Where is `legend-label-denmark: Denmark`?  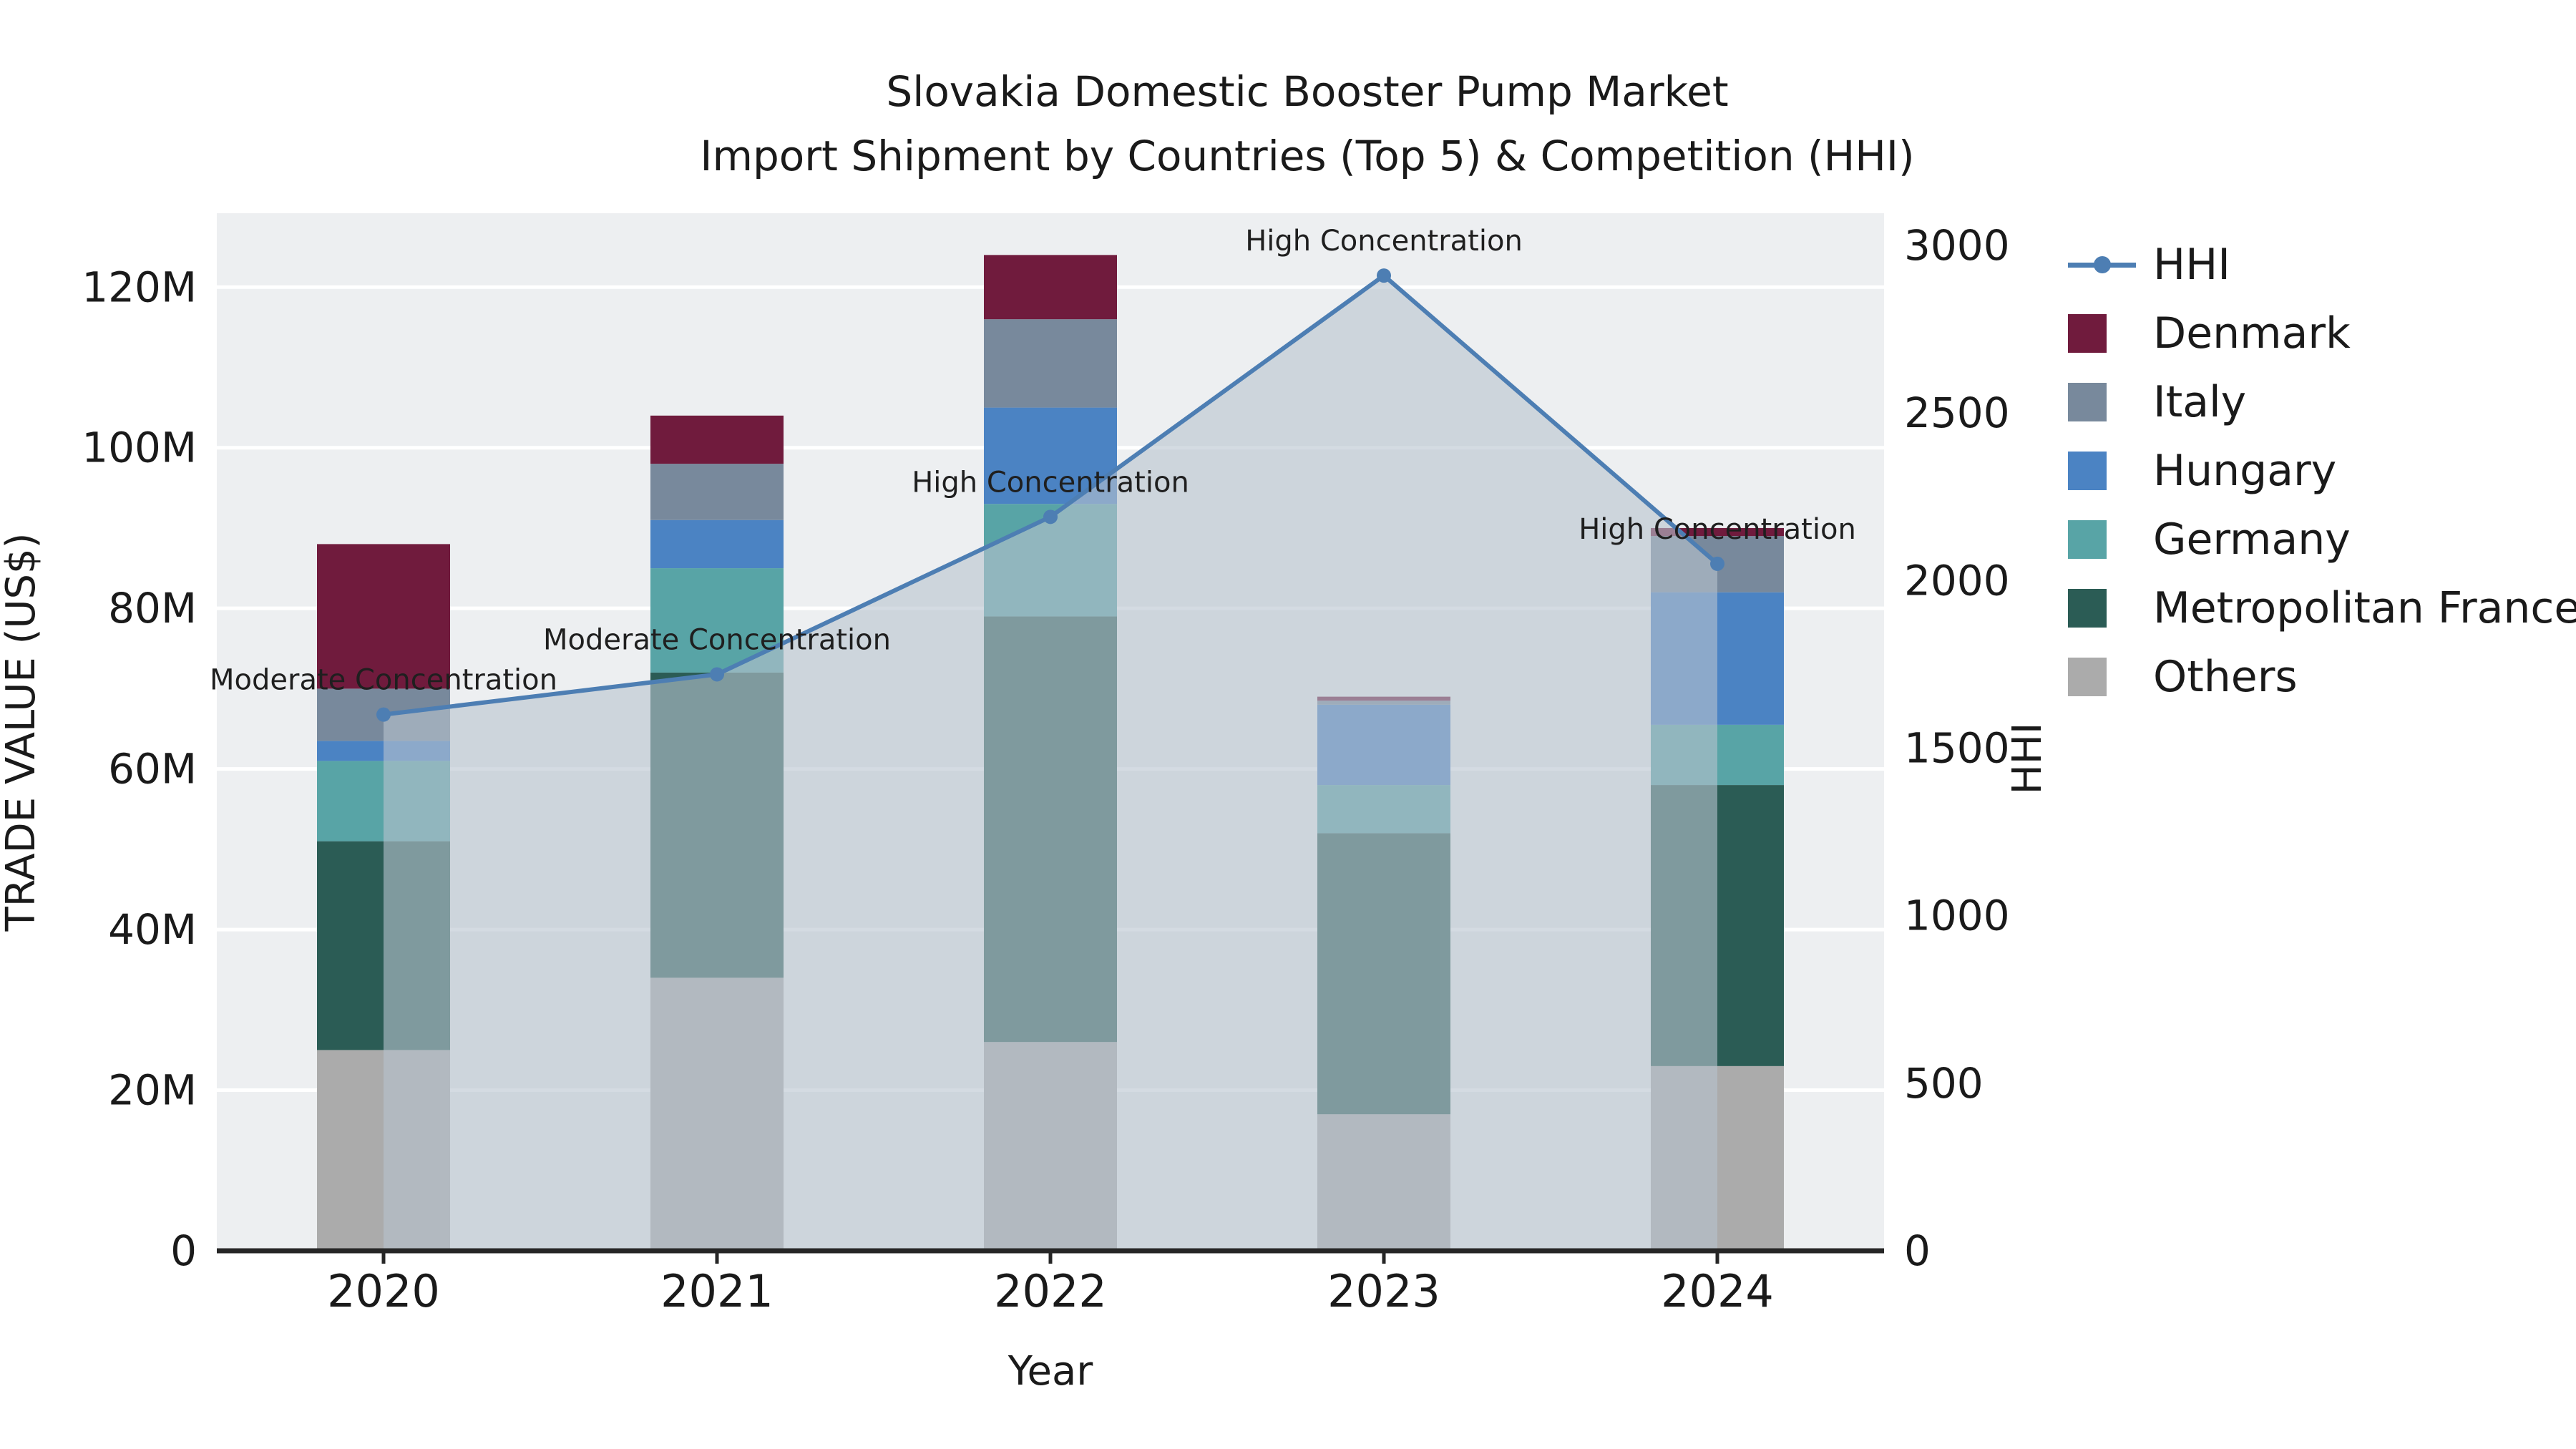 legend-label-denmark: Denmark is located at coordinates (2252, 333).